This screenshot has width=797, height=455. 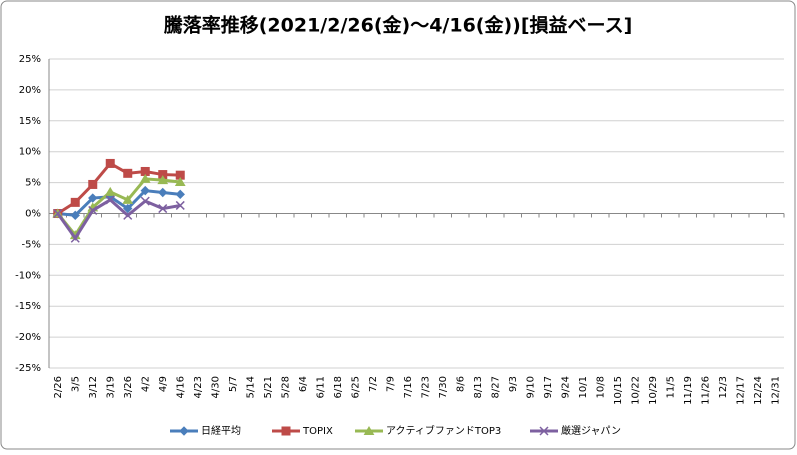 What do you see at coordinates (758, 390) in the screenshot?
I see `x-tick-label: 12/24` at bounding box center [758, 390].